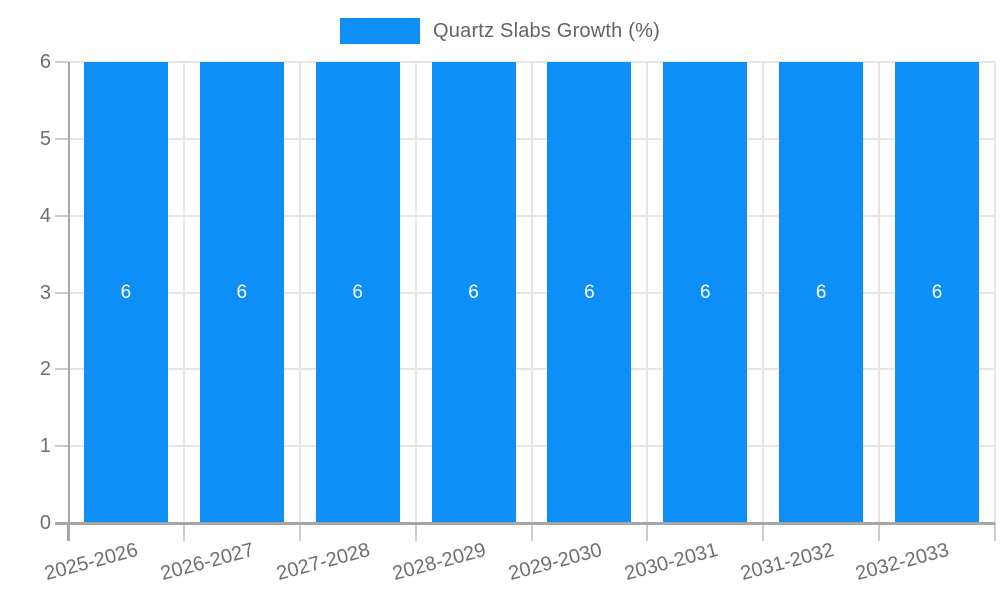 The image size is (1000, 600). Describe the element at coordinates (45, 215) in the screenshot. I see `y-axis-label: 4` at that location.